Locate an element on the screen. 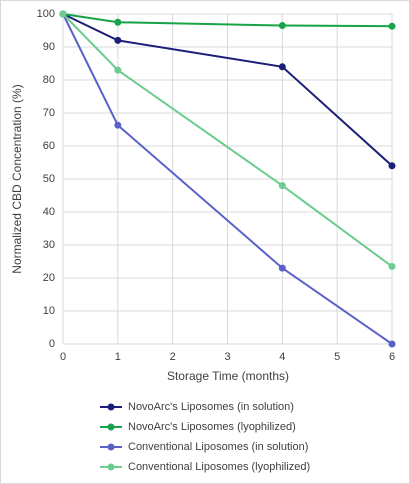 This screenshot has height=484, width=410. y-tick-label: 70 is located at coordinates (49, 113).